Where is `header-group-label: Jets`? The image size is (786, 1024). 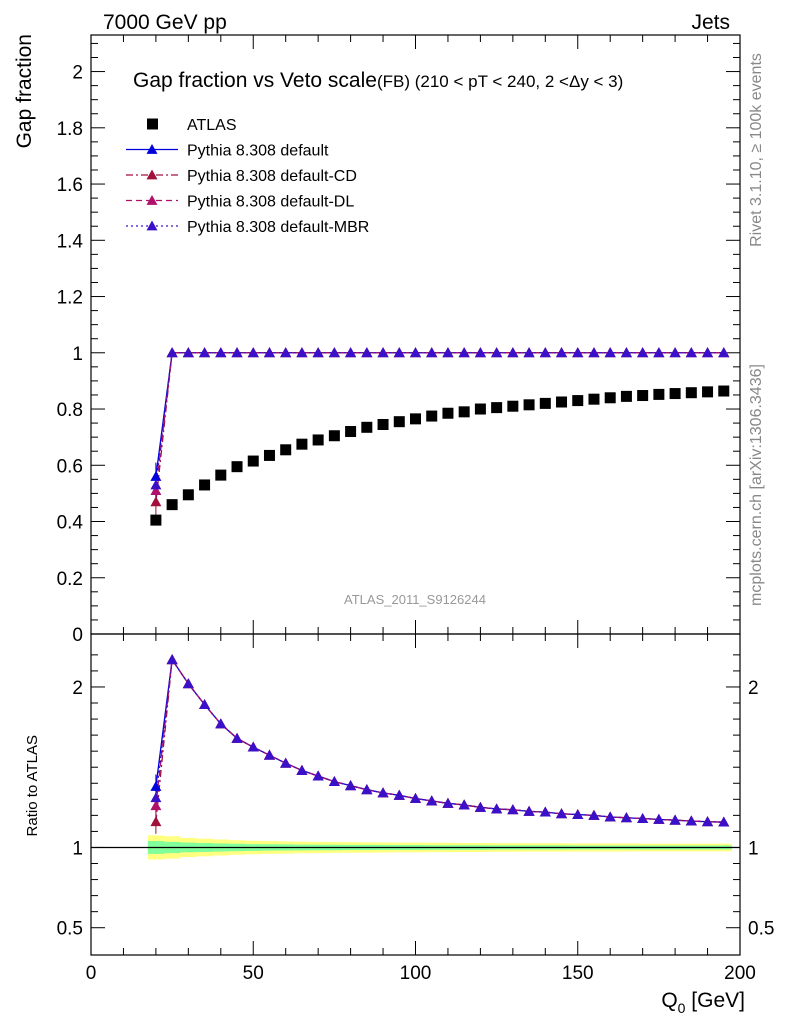
header-group-label: Jets is located at coordinates (710, 22).